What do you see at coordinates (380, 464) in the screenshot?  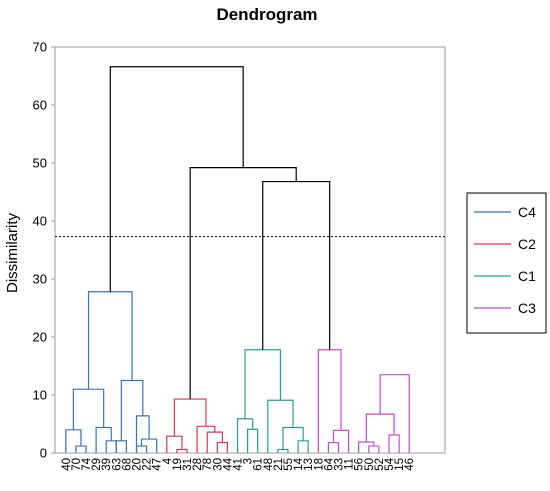 I see `leaf-label: 52` at bounding box center [380, 464].